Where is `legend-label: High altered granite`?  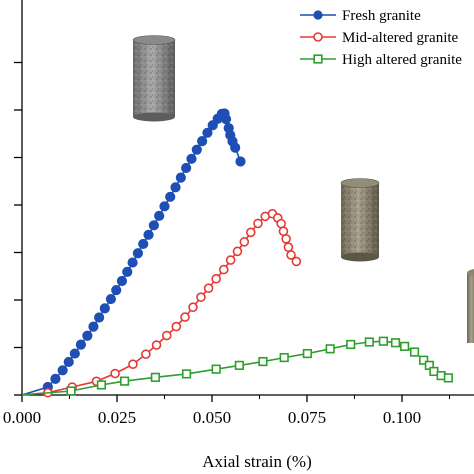
legend-label: High altered granite is located at coordinates (402, 60).